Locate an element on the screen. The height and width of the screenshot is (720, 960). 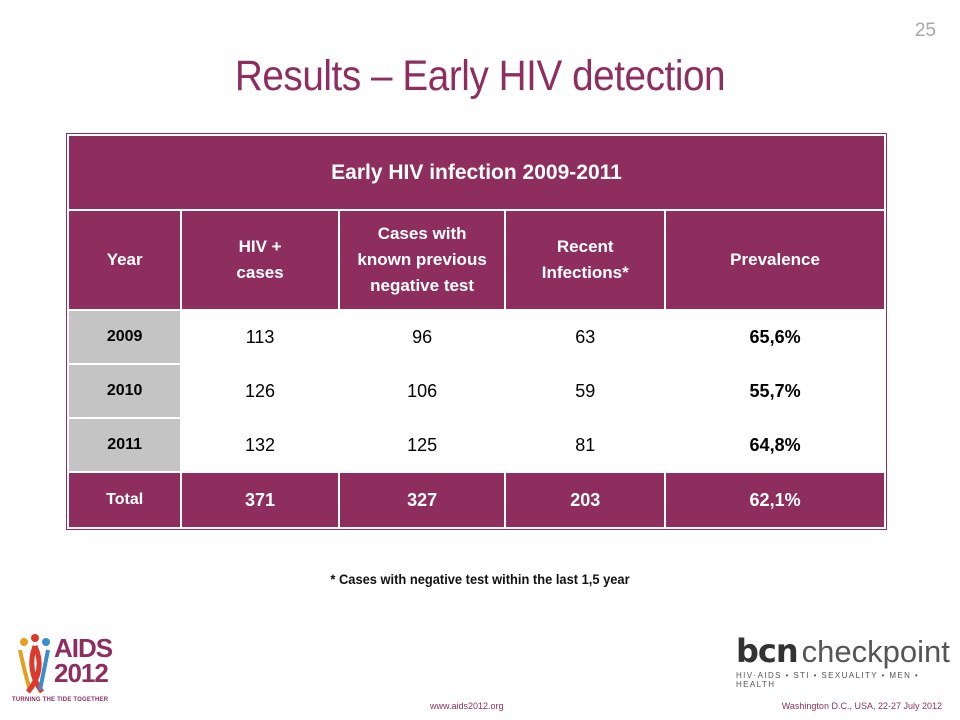
table-total-row: Total 371 327 203 62,1% is located at coordinates (476, 500).